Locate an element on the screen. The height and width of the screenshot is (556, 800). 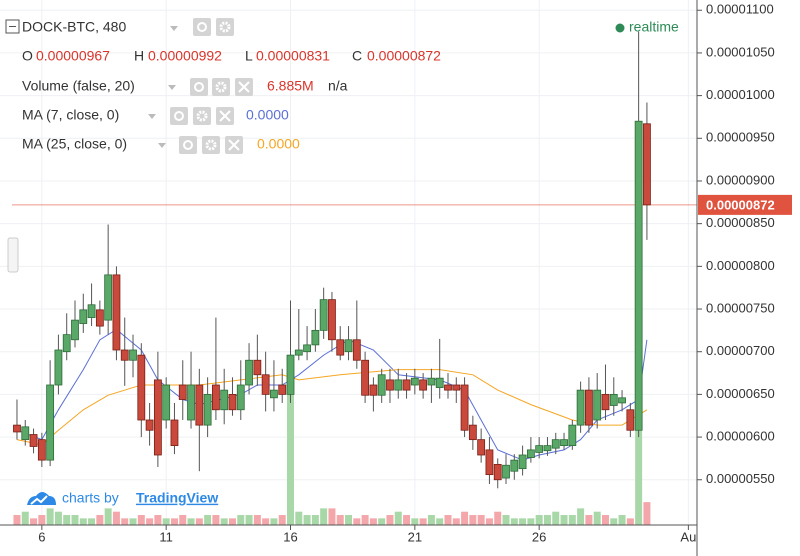
y-tick-label: 0.00000900 is located at coordinates (740, 179).